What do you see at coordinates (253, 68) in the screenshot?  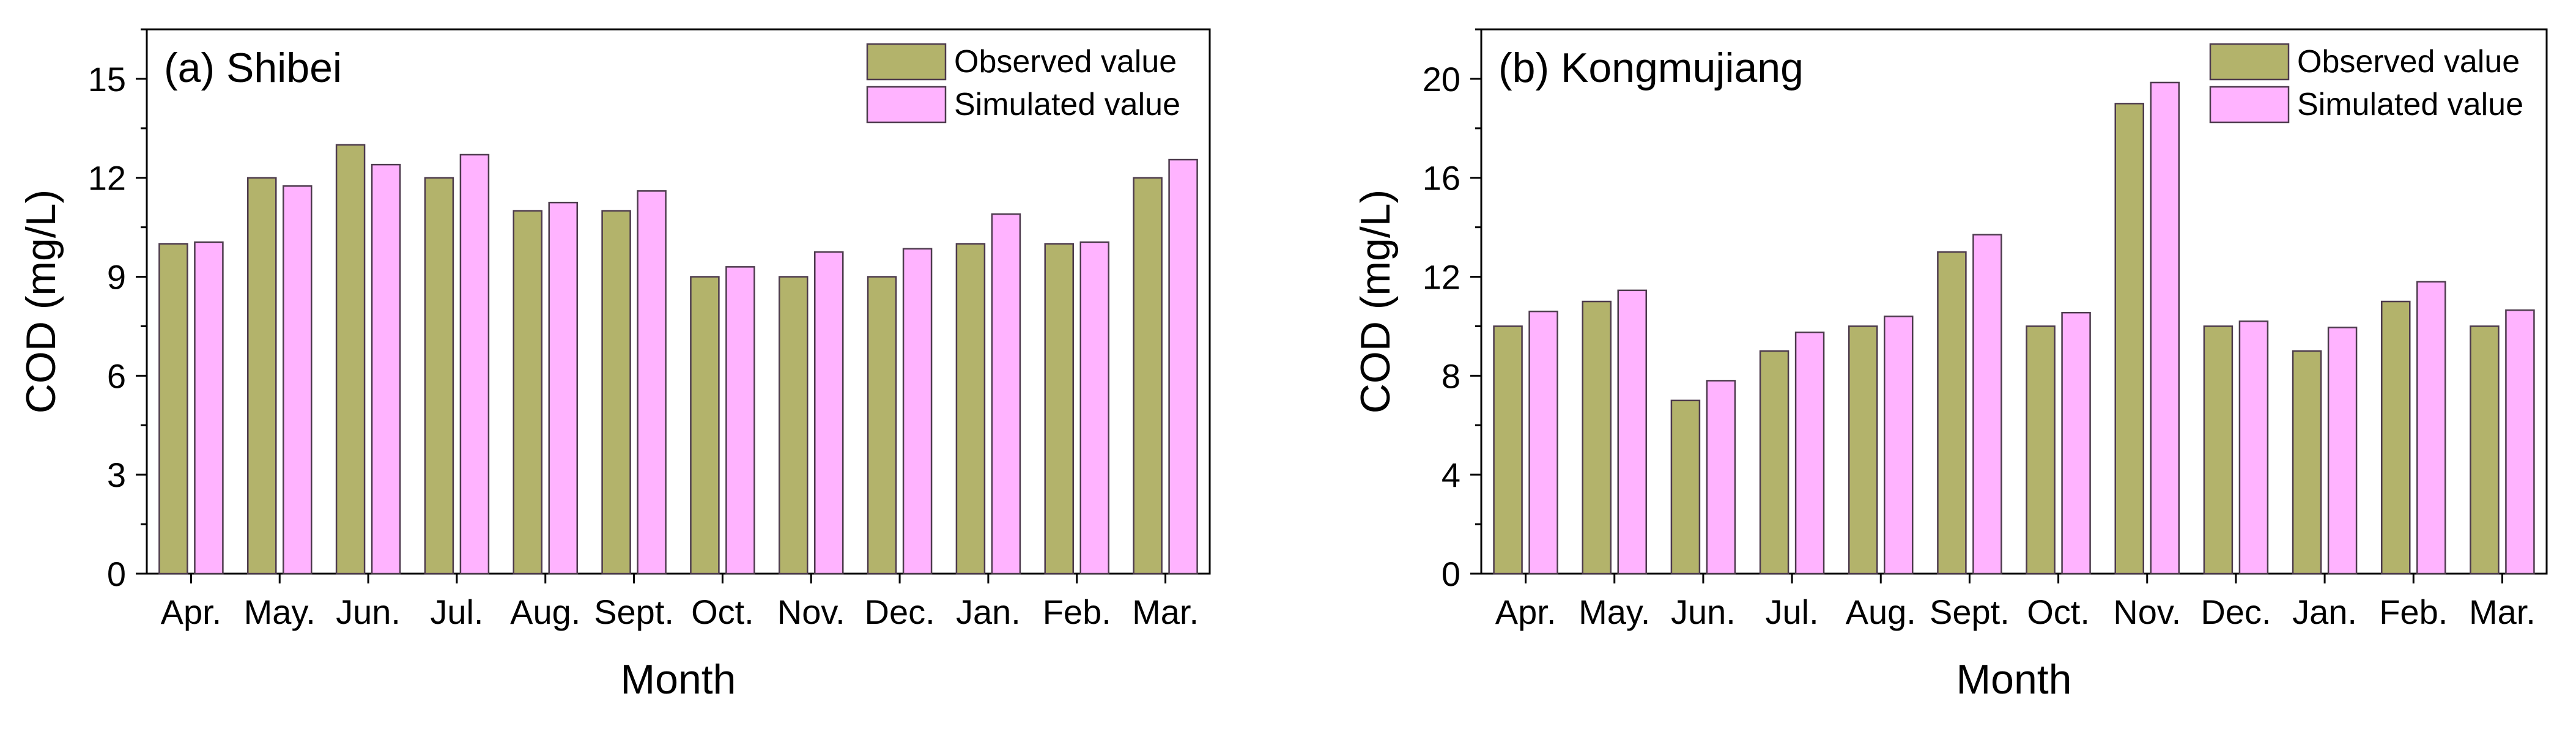 I see `panel-title: (a) Shibei` at bounding box center [253, 68].